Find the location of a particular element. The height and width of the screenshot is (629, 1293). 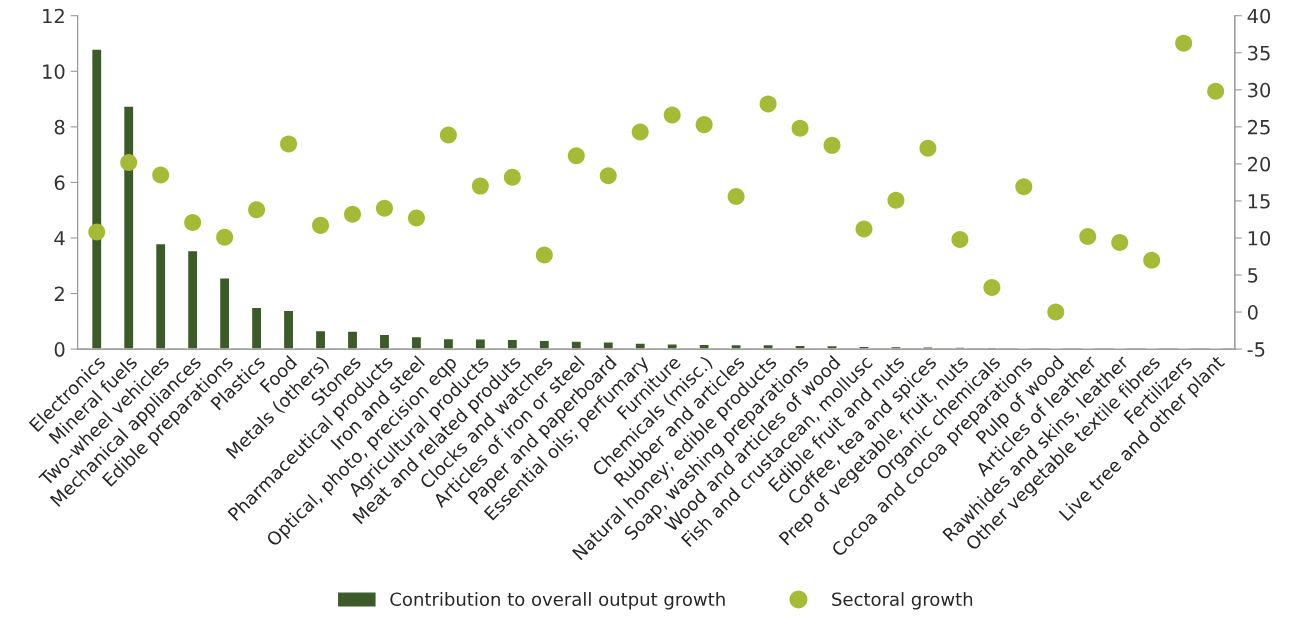

y-tick-label: 4 is located at coordinates (59, 238).